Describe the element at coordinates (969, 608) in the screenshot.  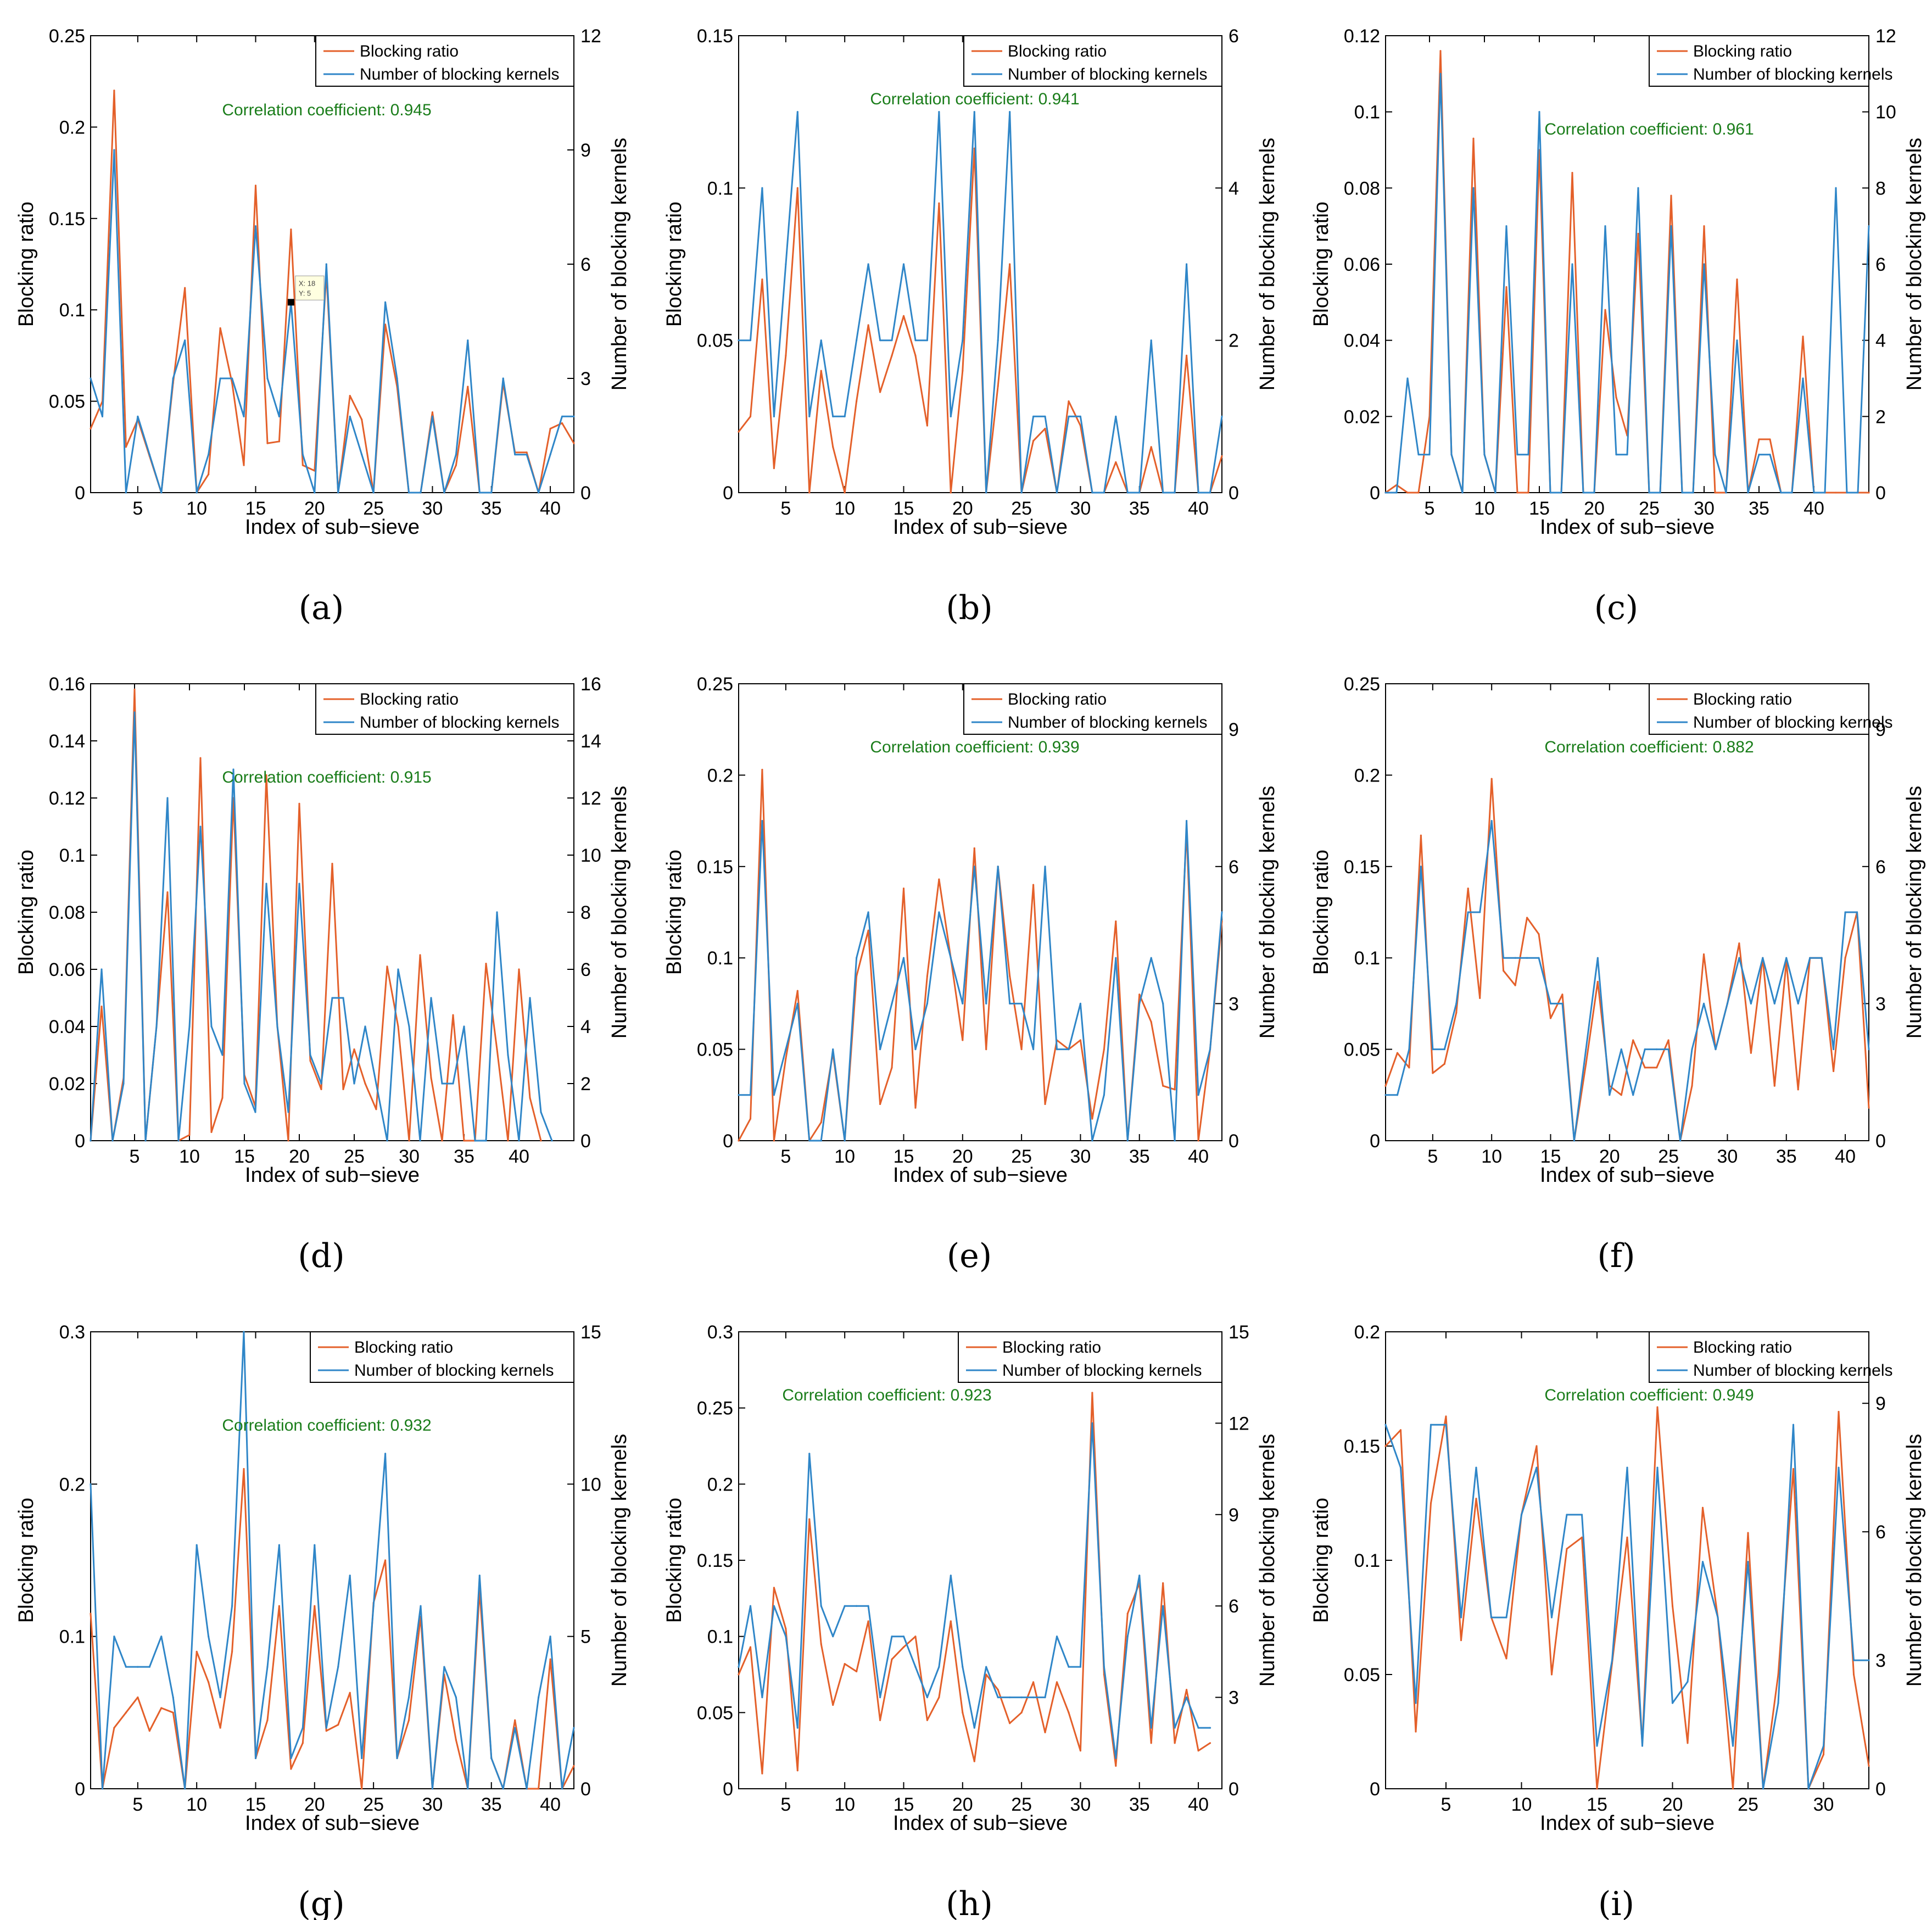
I see `panel-label: (b)` at that location.